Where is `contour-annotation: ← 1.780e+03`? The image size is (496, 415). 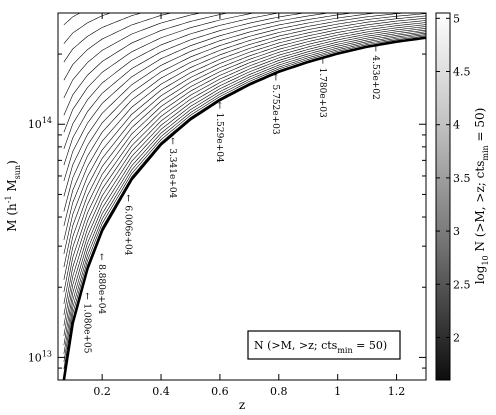
contour-annotation: ← 1.780e+03 is located at coordinates (322, 87).